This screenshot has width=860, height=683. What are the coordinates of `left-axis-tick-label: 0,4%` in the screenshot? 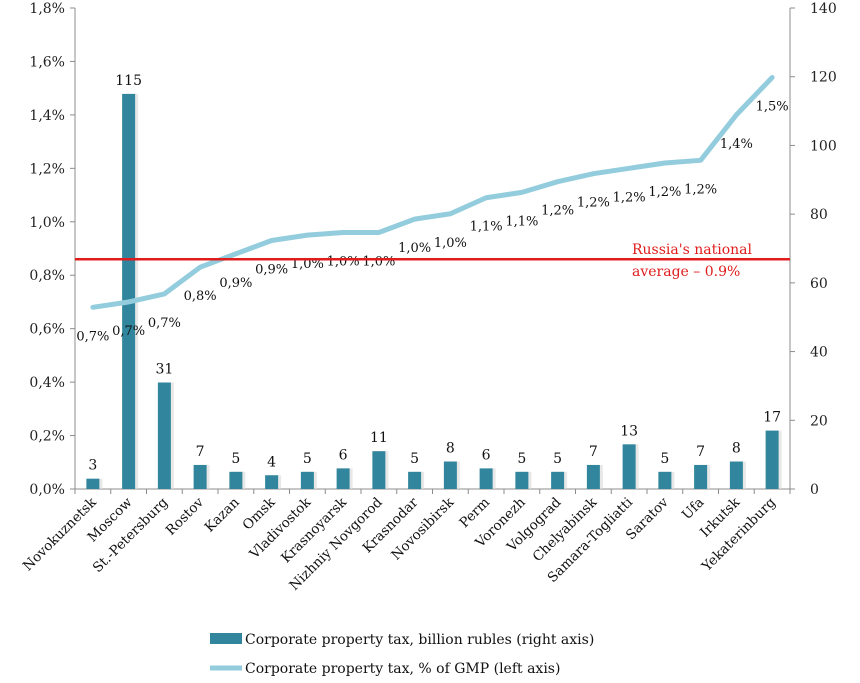 It's located at (47, 383).